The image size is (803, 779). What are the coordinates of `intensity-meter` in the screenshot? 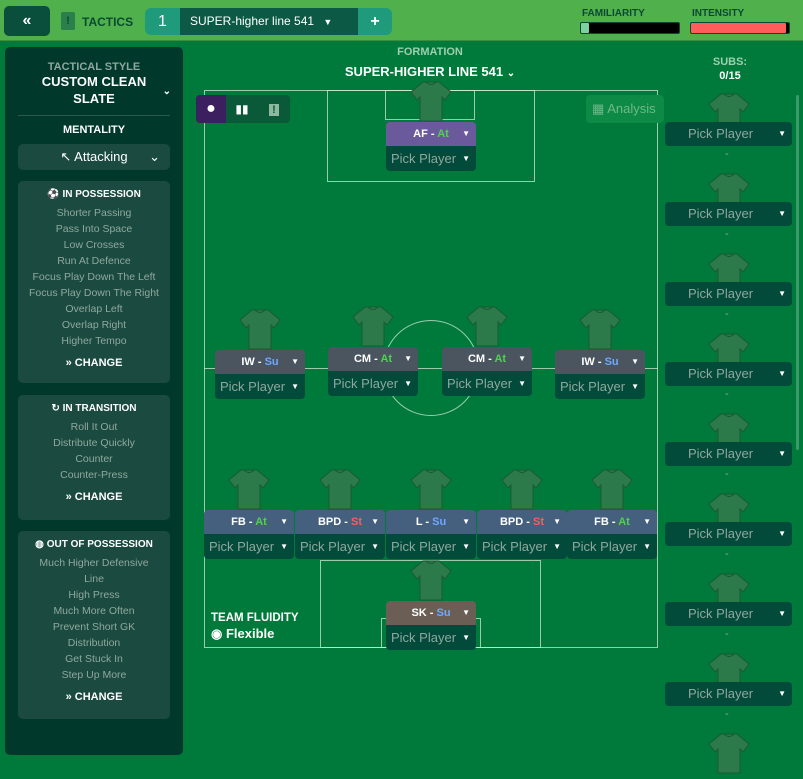 It's located at (740, 28).